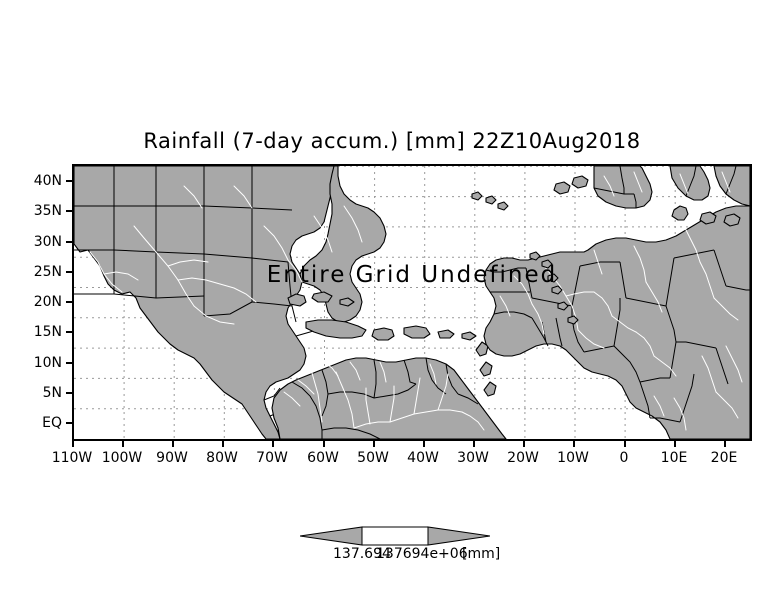  What do you see at coordinates (473, 458) in the screenshot?
I see `x-axis-label-30w: 30W` at bounding box center [473, 458].